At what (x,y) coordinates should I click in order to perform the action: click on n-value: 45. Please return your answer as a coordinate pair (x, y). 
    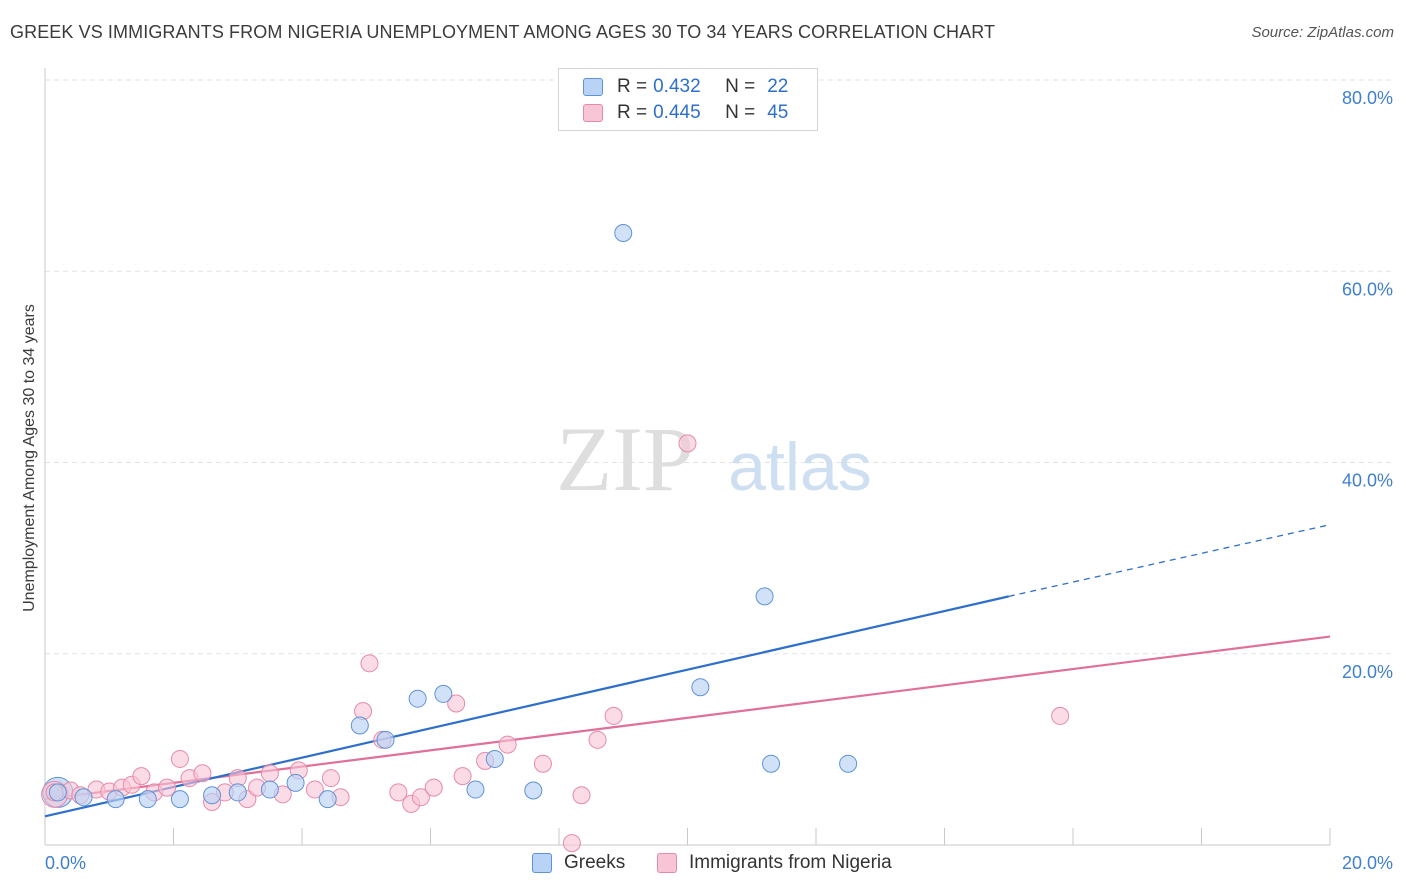
    Looking at the image, I should click on (778, 112).